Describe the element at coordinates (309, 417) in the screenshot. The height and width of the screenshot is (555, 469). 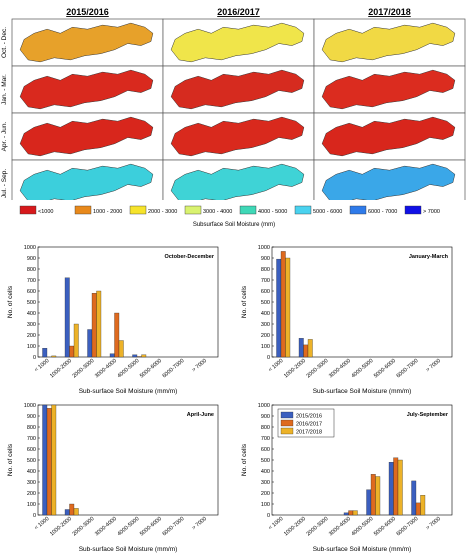
I see `chart-legend-label: 2015/2016` at that location.